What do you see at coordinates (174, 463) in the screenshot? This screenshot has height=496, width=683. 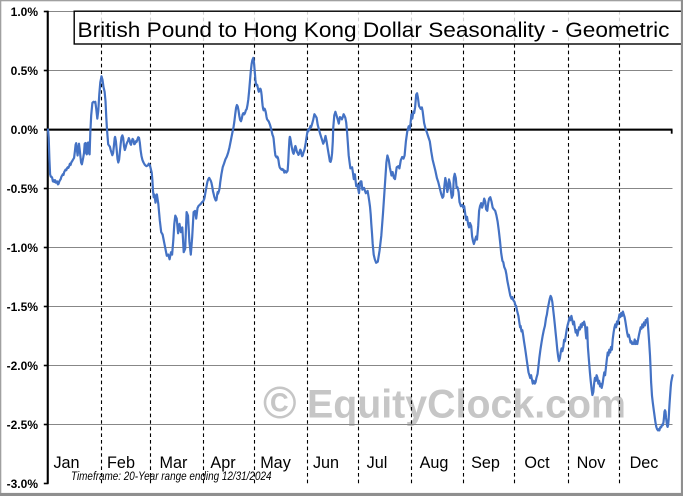 I see `svg-text: Mar` at bounding box center [174, 463].